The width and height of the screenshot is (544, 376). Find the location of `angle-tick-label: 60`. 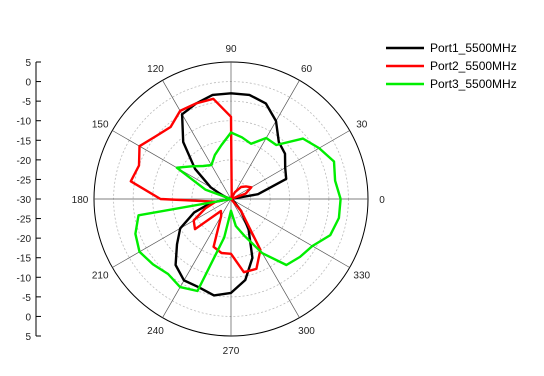

angle-tick-label: 60 is located at coordinates (307, 69).